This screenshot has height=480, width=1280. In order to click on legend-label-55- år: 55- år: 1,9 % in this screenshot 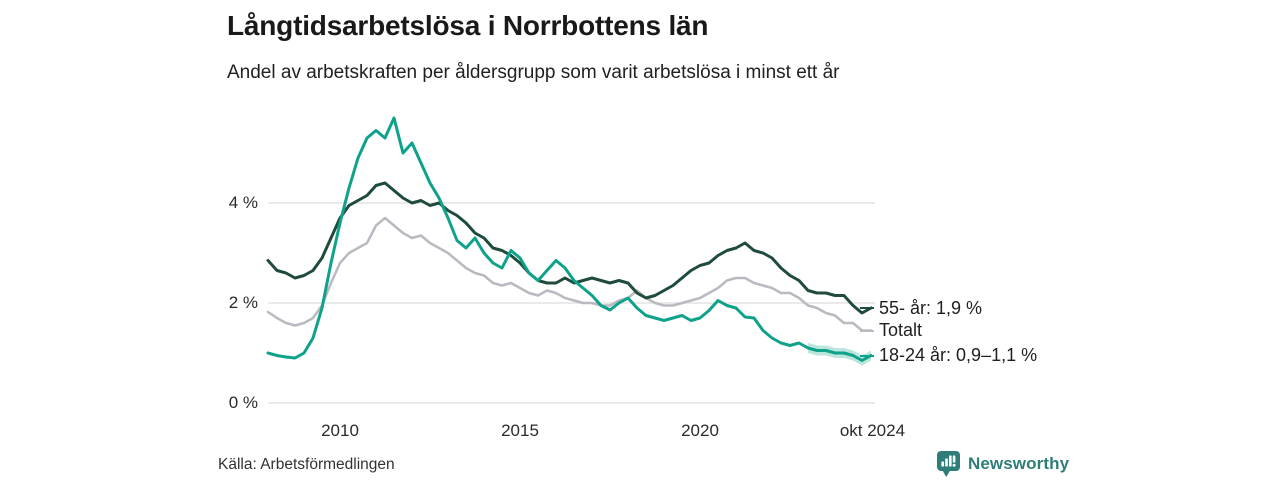, I will do `click(931, 307)`.